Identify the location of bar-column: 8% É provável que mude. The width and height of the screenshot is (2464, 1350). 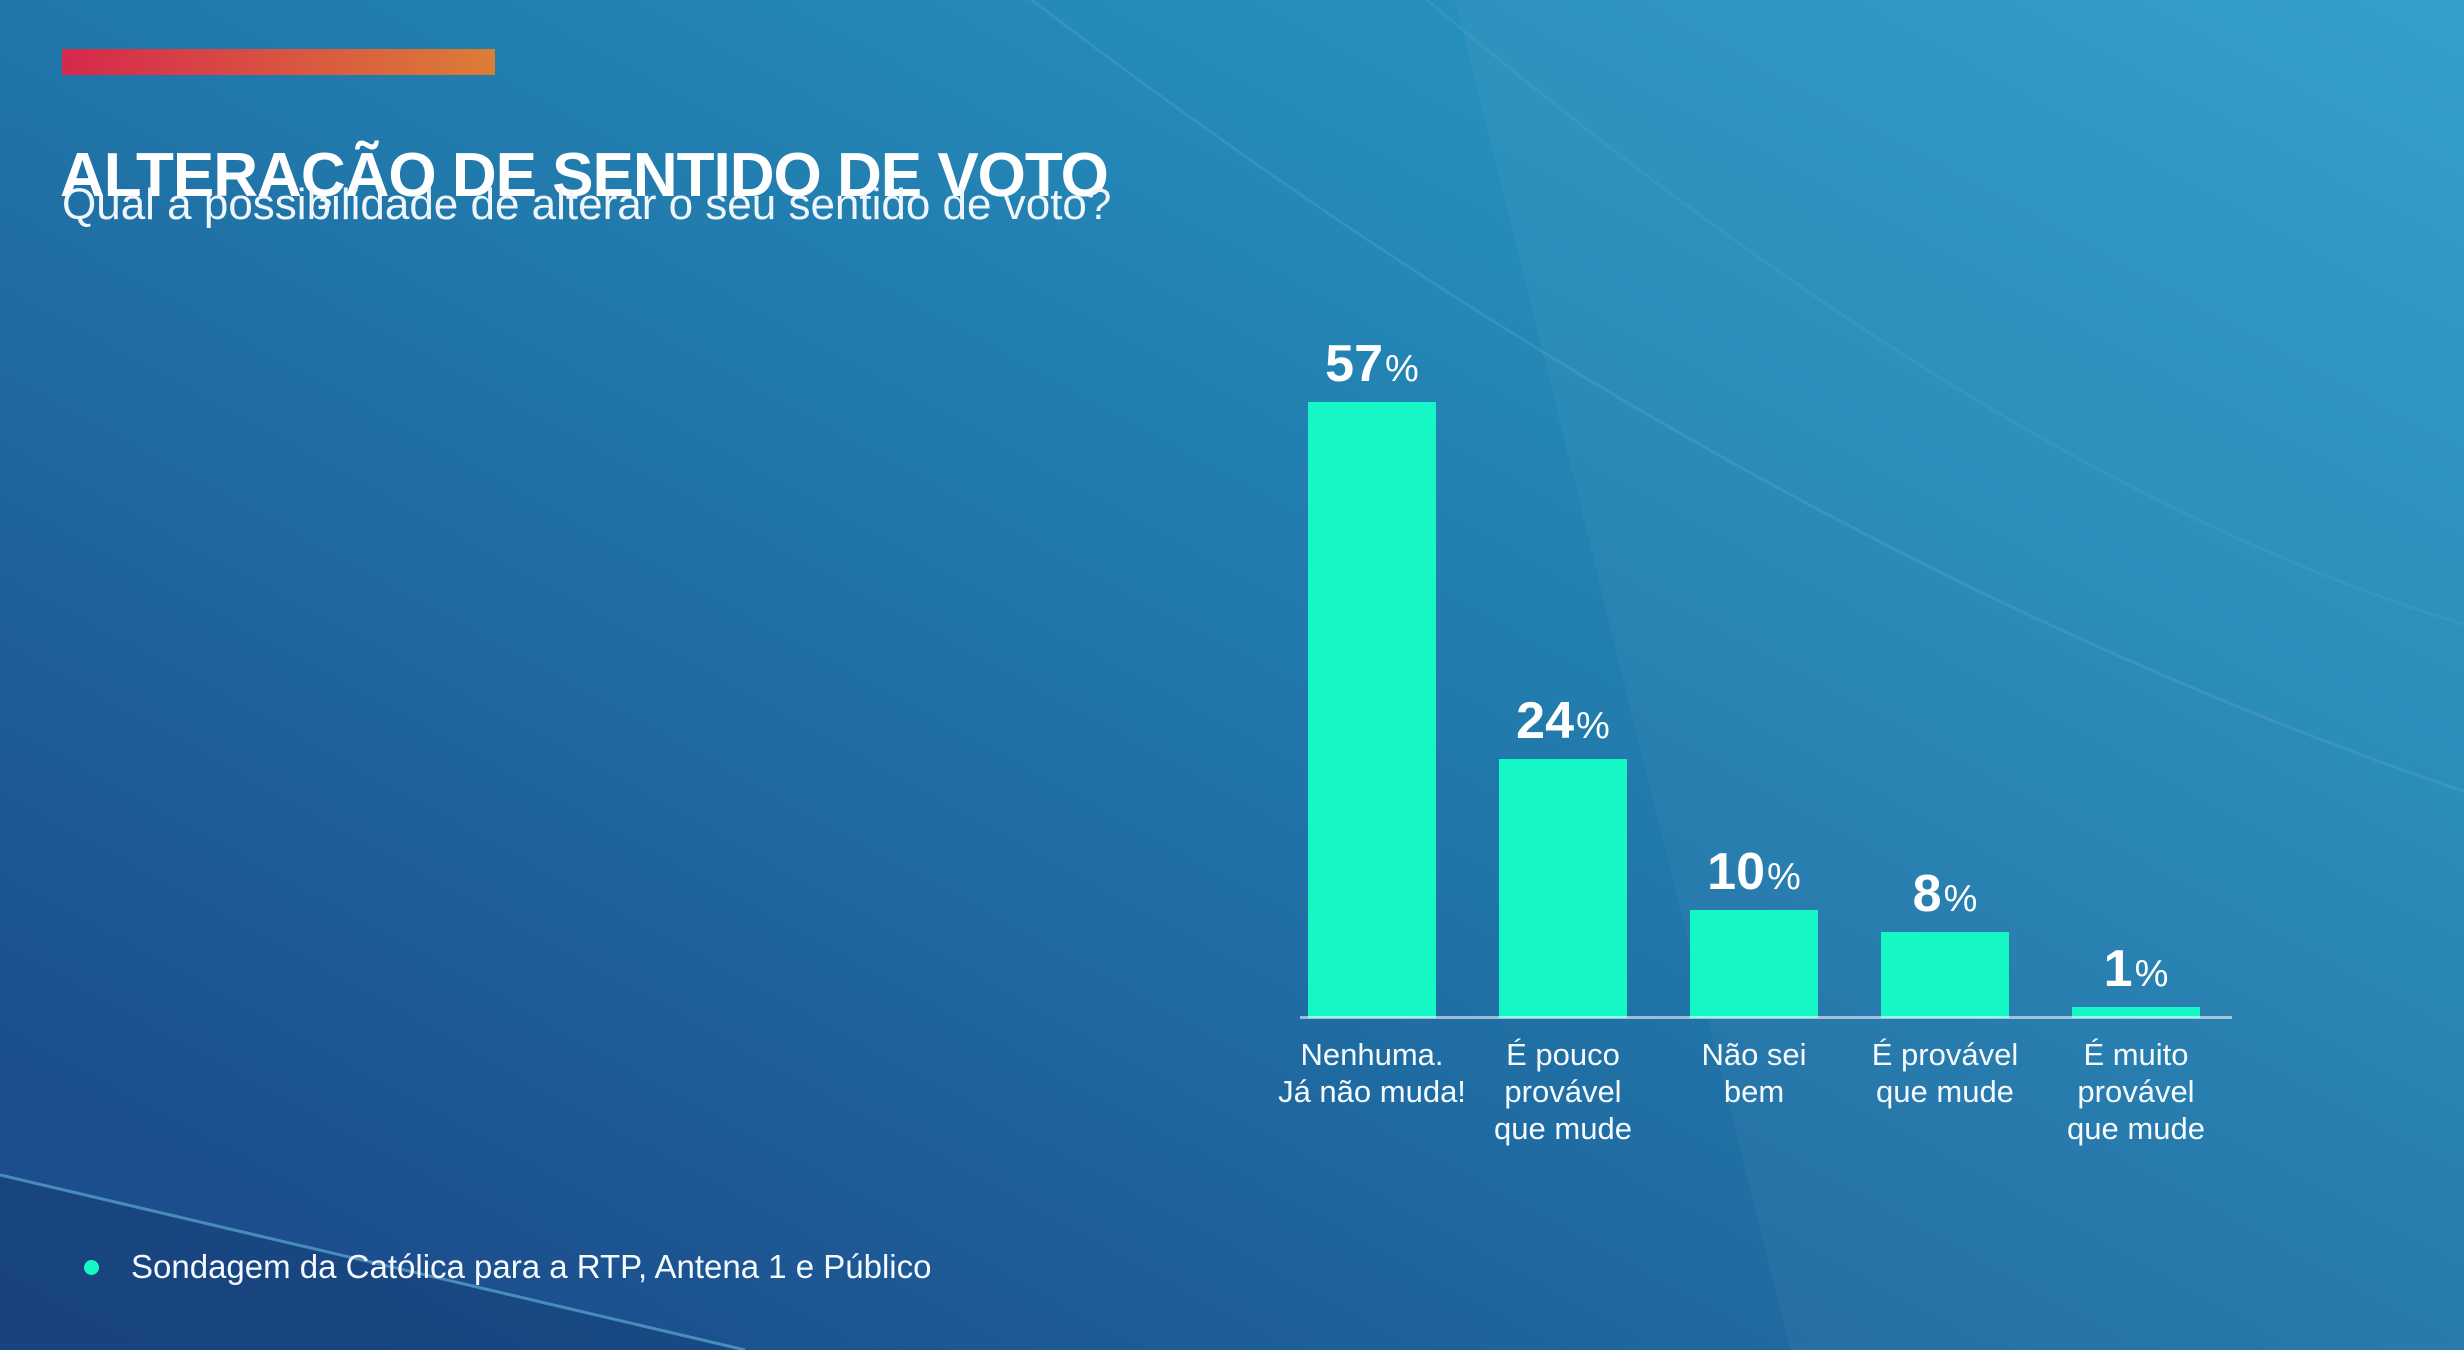
(1945, 988).